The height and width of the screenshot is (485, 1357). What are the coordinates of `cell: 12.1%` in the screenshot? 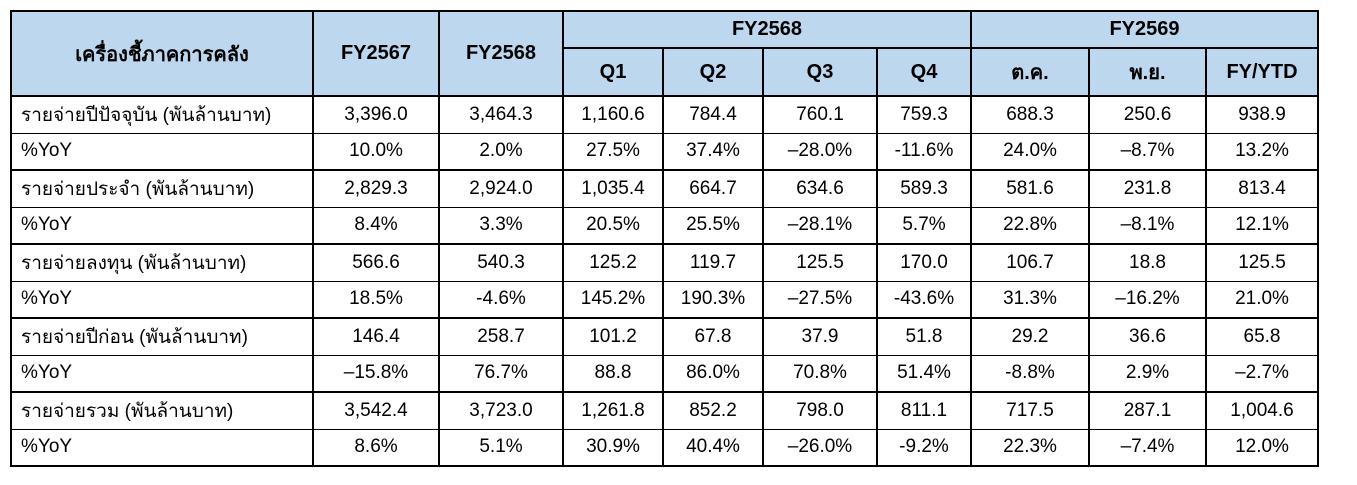 It's located at (1262, 225).